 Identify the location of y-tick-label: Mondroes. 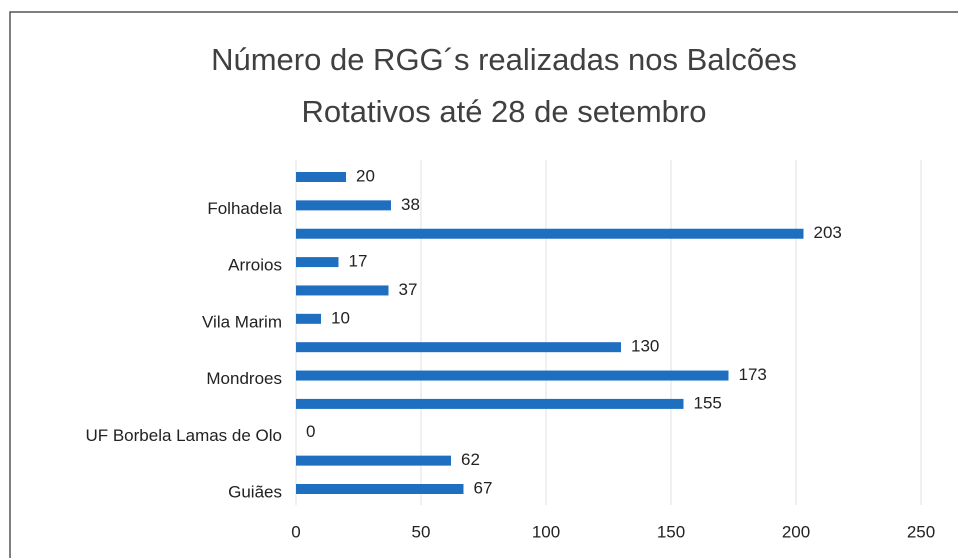
(244, 378).